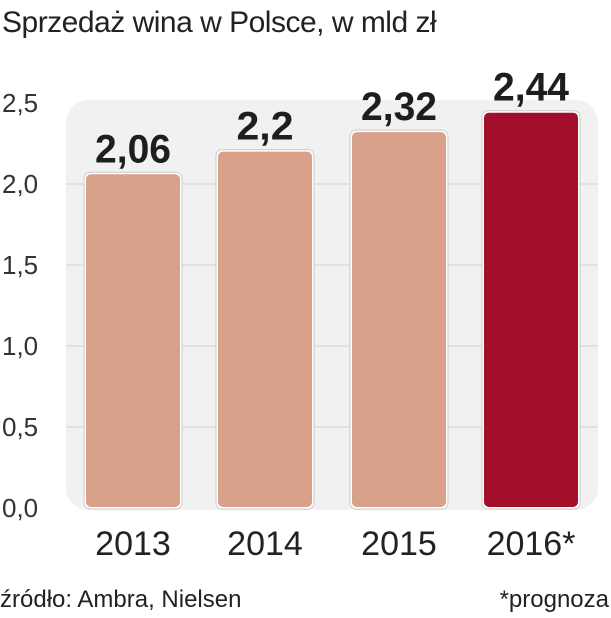  What do you see at coordinates (121, 599) in the screenshot?
I see `source-note: źródło: Ambra, Nielsen` at bounding box center [121, 599].